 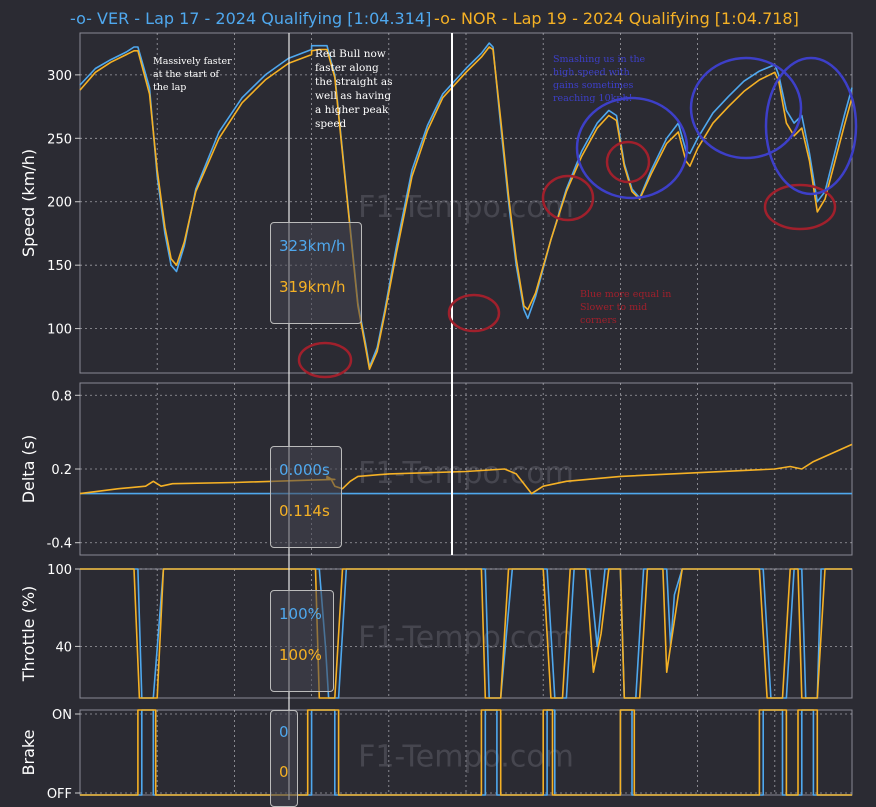 What do you see at coordinates (316, 273) in the screenshot?
I see `hover-box-speed: 323km/h 319km/h` at bounding box center [316, 273].